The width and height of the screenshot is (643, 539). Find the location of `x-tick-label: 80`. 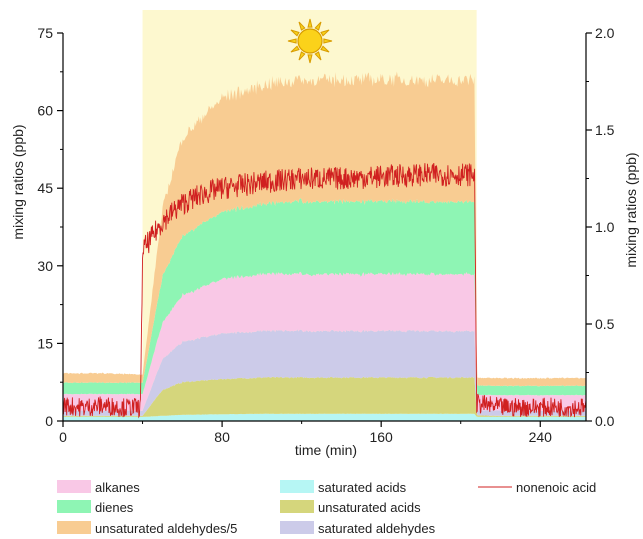

x-tick-label: 80 is located at coordinates (222, 437).